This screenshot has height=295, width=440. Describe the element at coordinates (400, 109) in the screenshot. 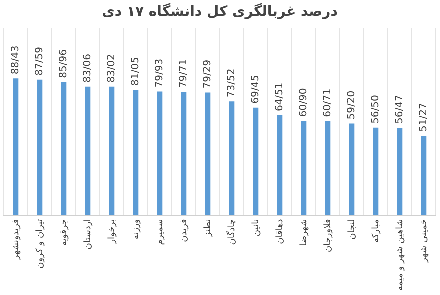

I see `data-label: 56/47` at that location.